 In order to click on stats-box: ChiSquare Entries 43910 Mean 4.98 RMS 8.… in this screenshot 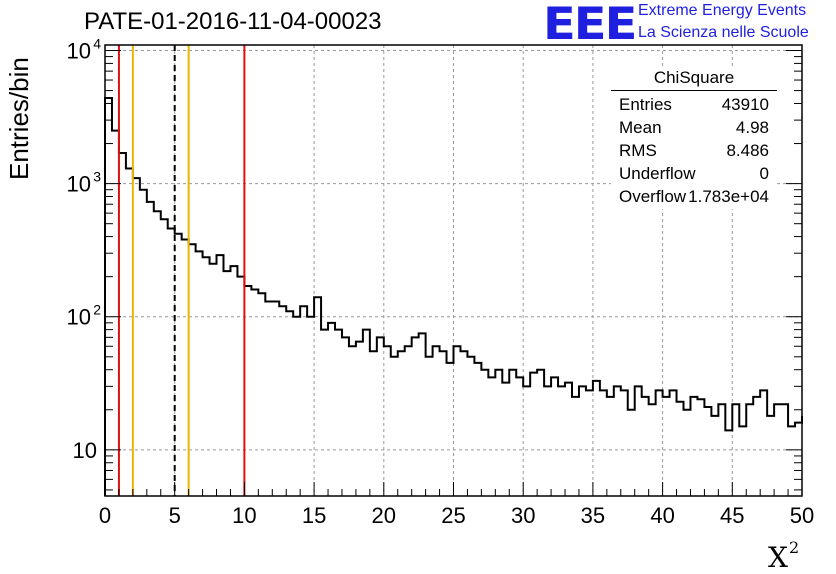, I will do `click(694, 137)`.